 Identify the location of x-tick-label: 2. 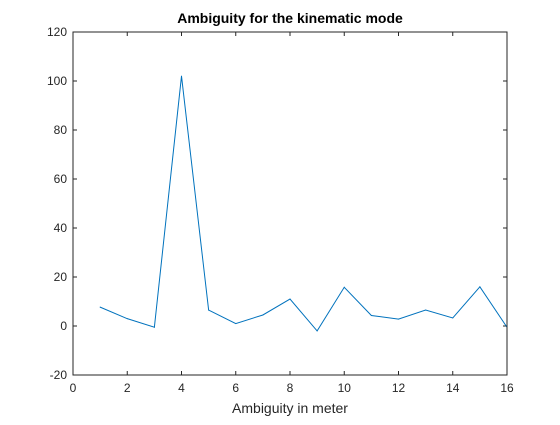
(127, 388).